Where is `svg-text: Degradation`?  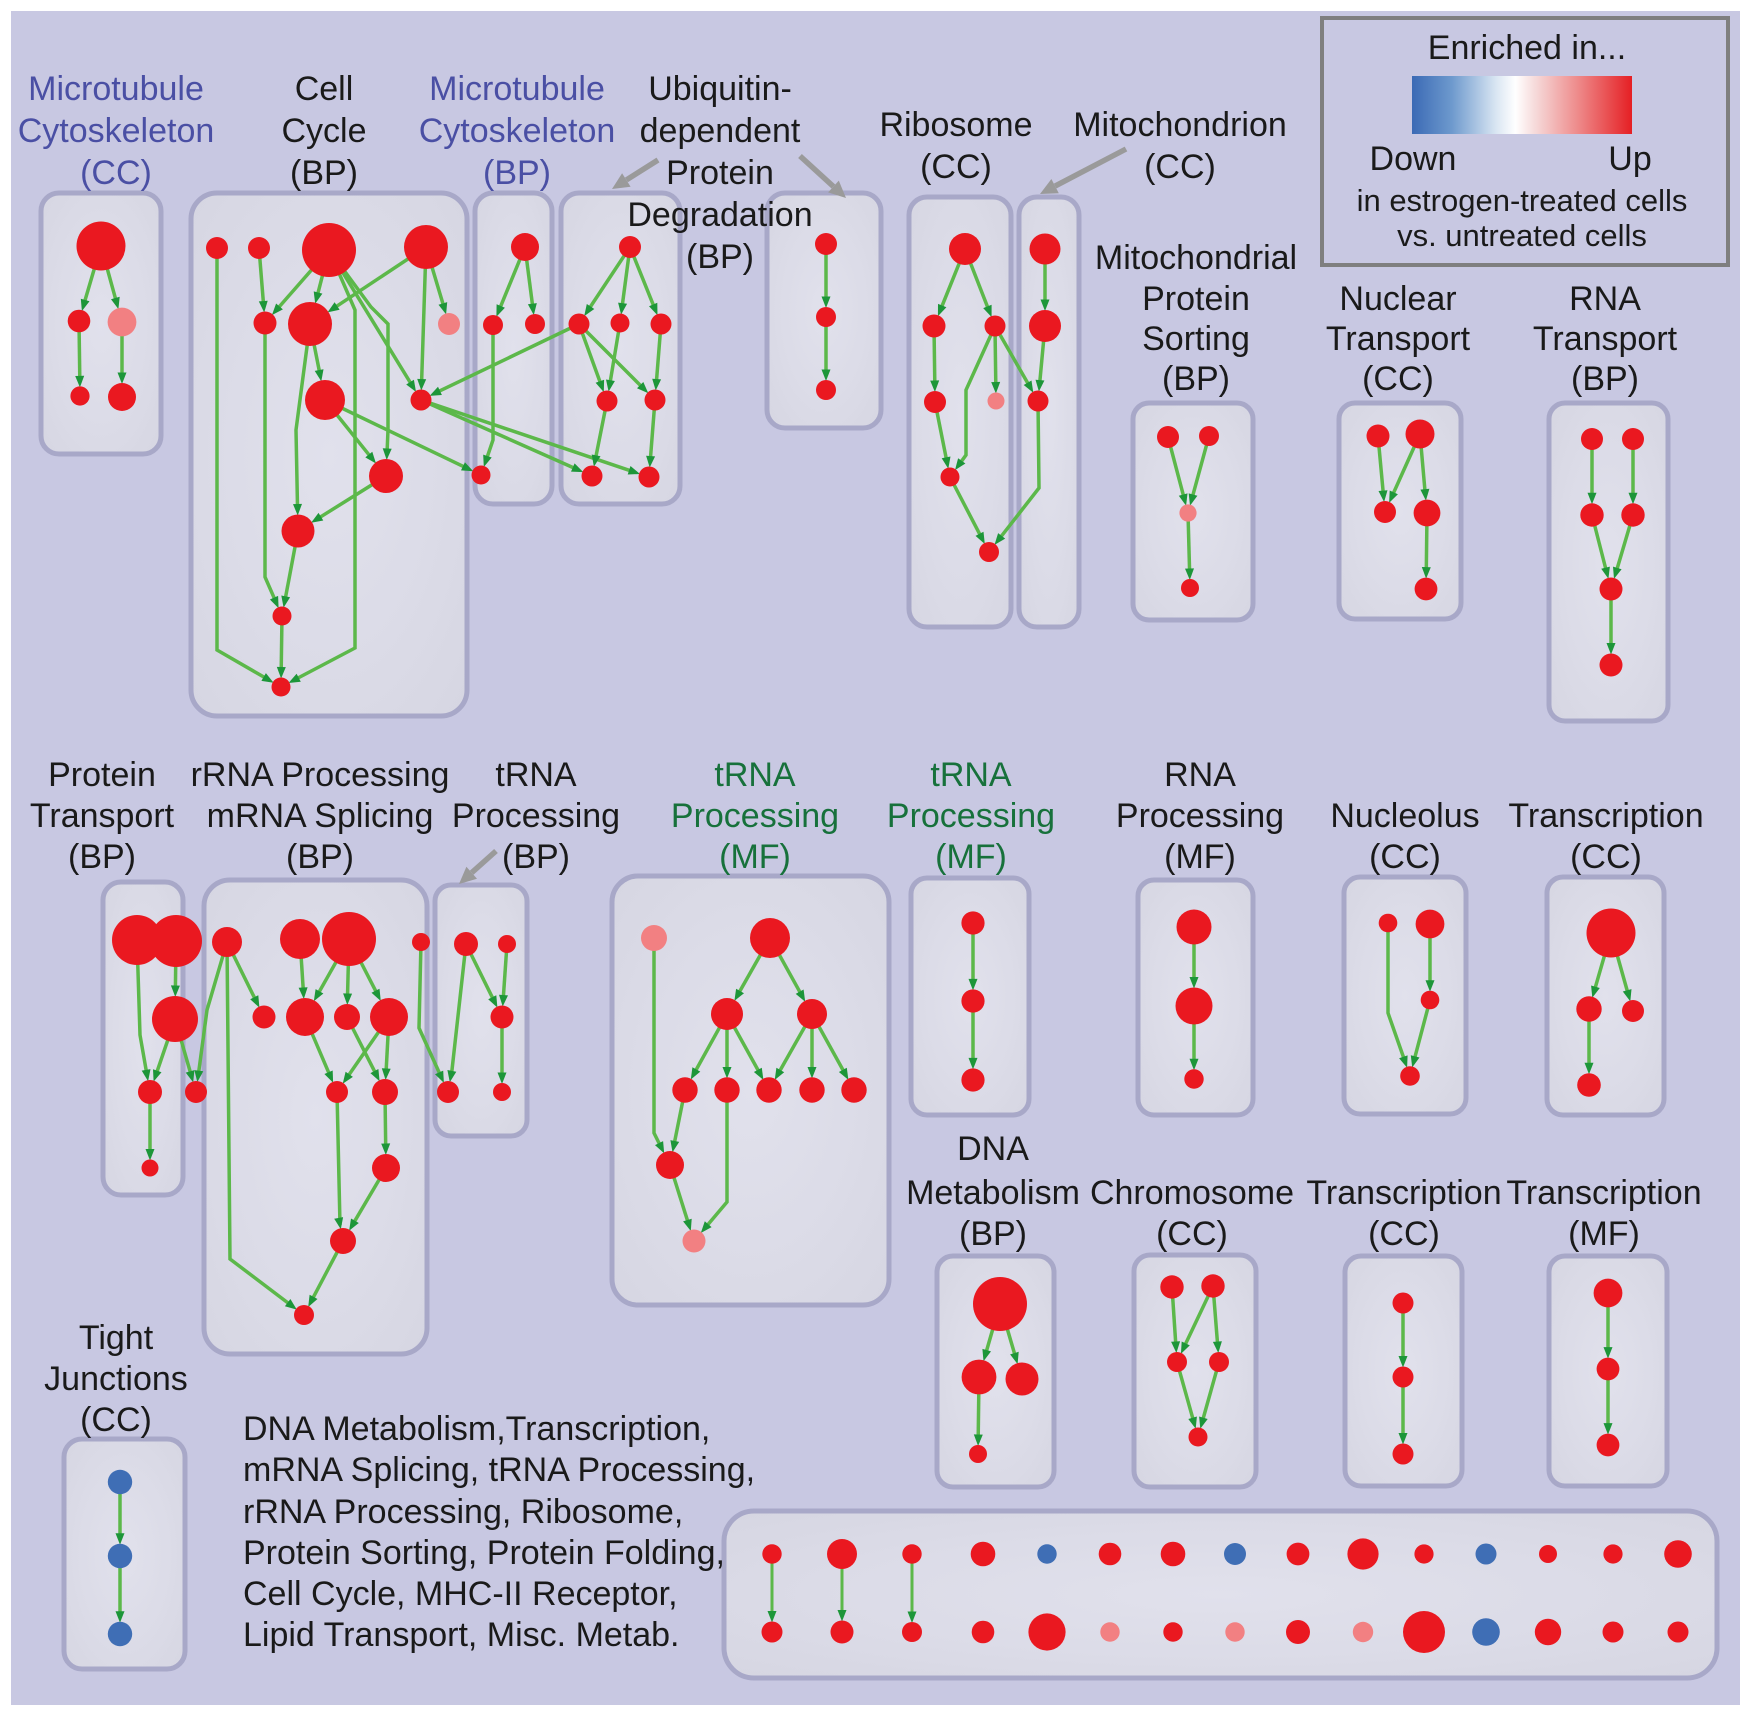 svg-text: Degradation is located at coordinates (719, 215).